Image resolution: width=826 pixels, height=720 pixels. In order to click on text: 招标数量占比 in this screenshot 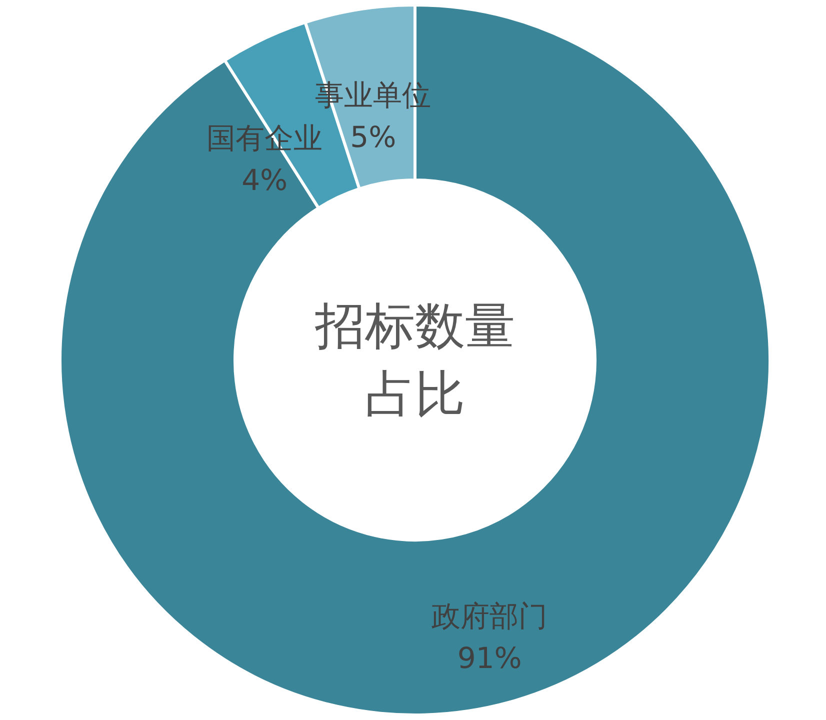, I will do `click(415, 360)`.